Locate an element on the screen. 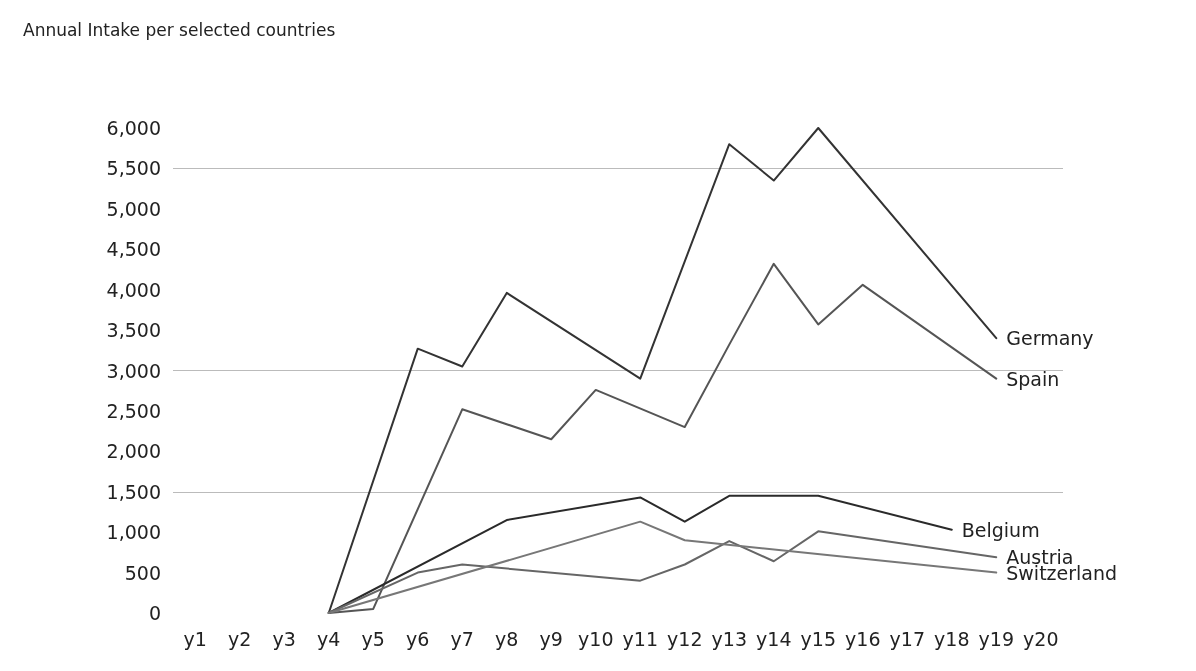 The width and height of the screenshot is (1196, 671). x-tick-label: y5 is located at coordinates (373, 638).